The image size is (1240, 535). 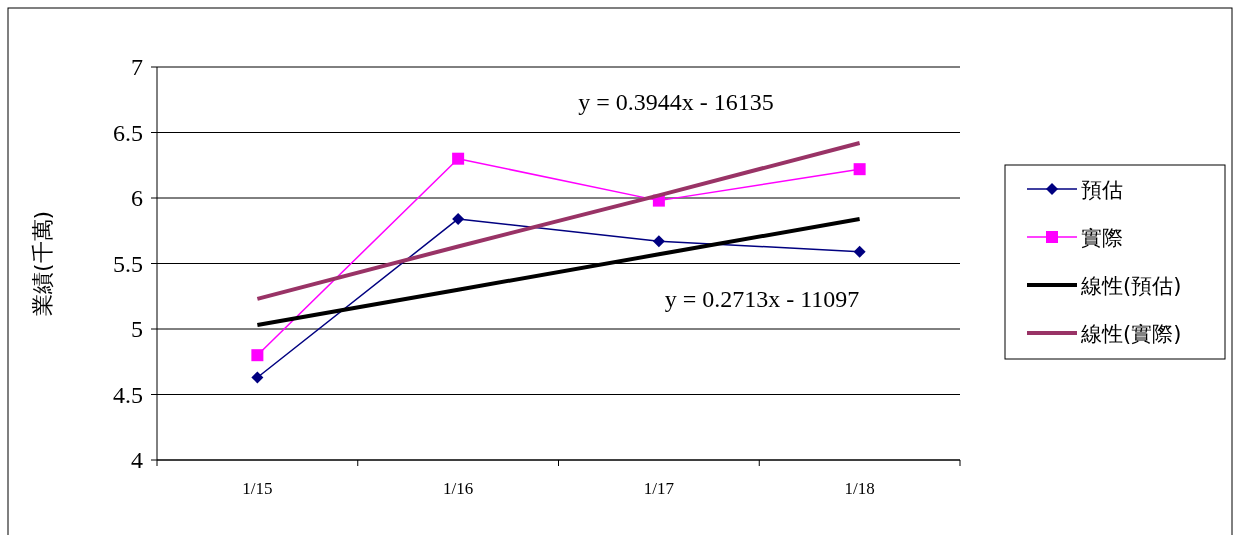 What do you see at coordinates (128, 132) in the screenshot?
I see `y-tick-label: 6.5` at bounding box center [128, 132].